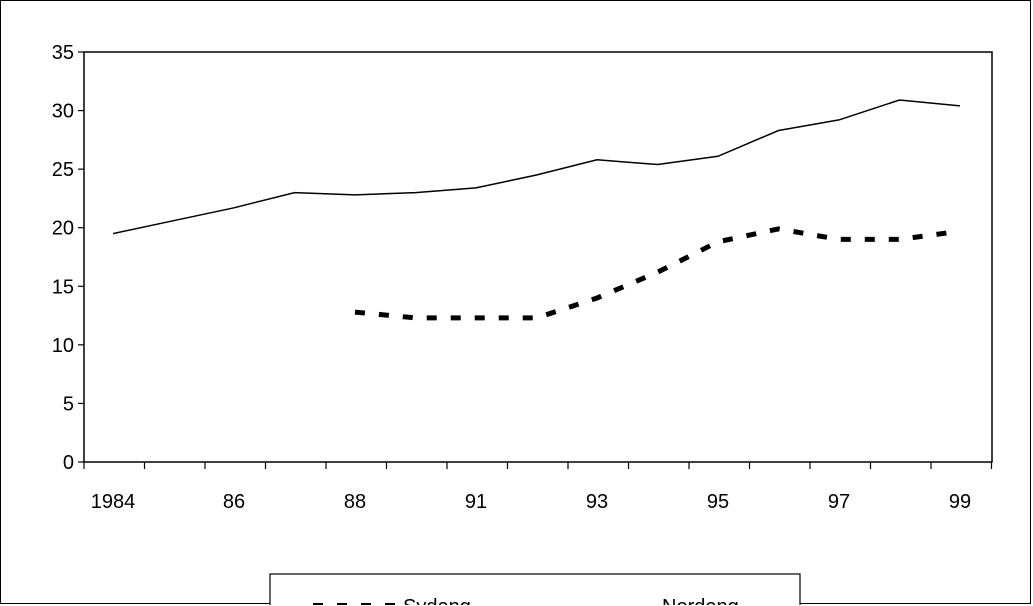 This screenshot has height=606, width=1033. Describe the element at coordinates (437, 600) in the screenshot. I see `legend-label-sydeng: Sydeng` at that location.